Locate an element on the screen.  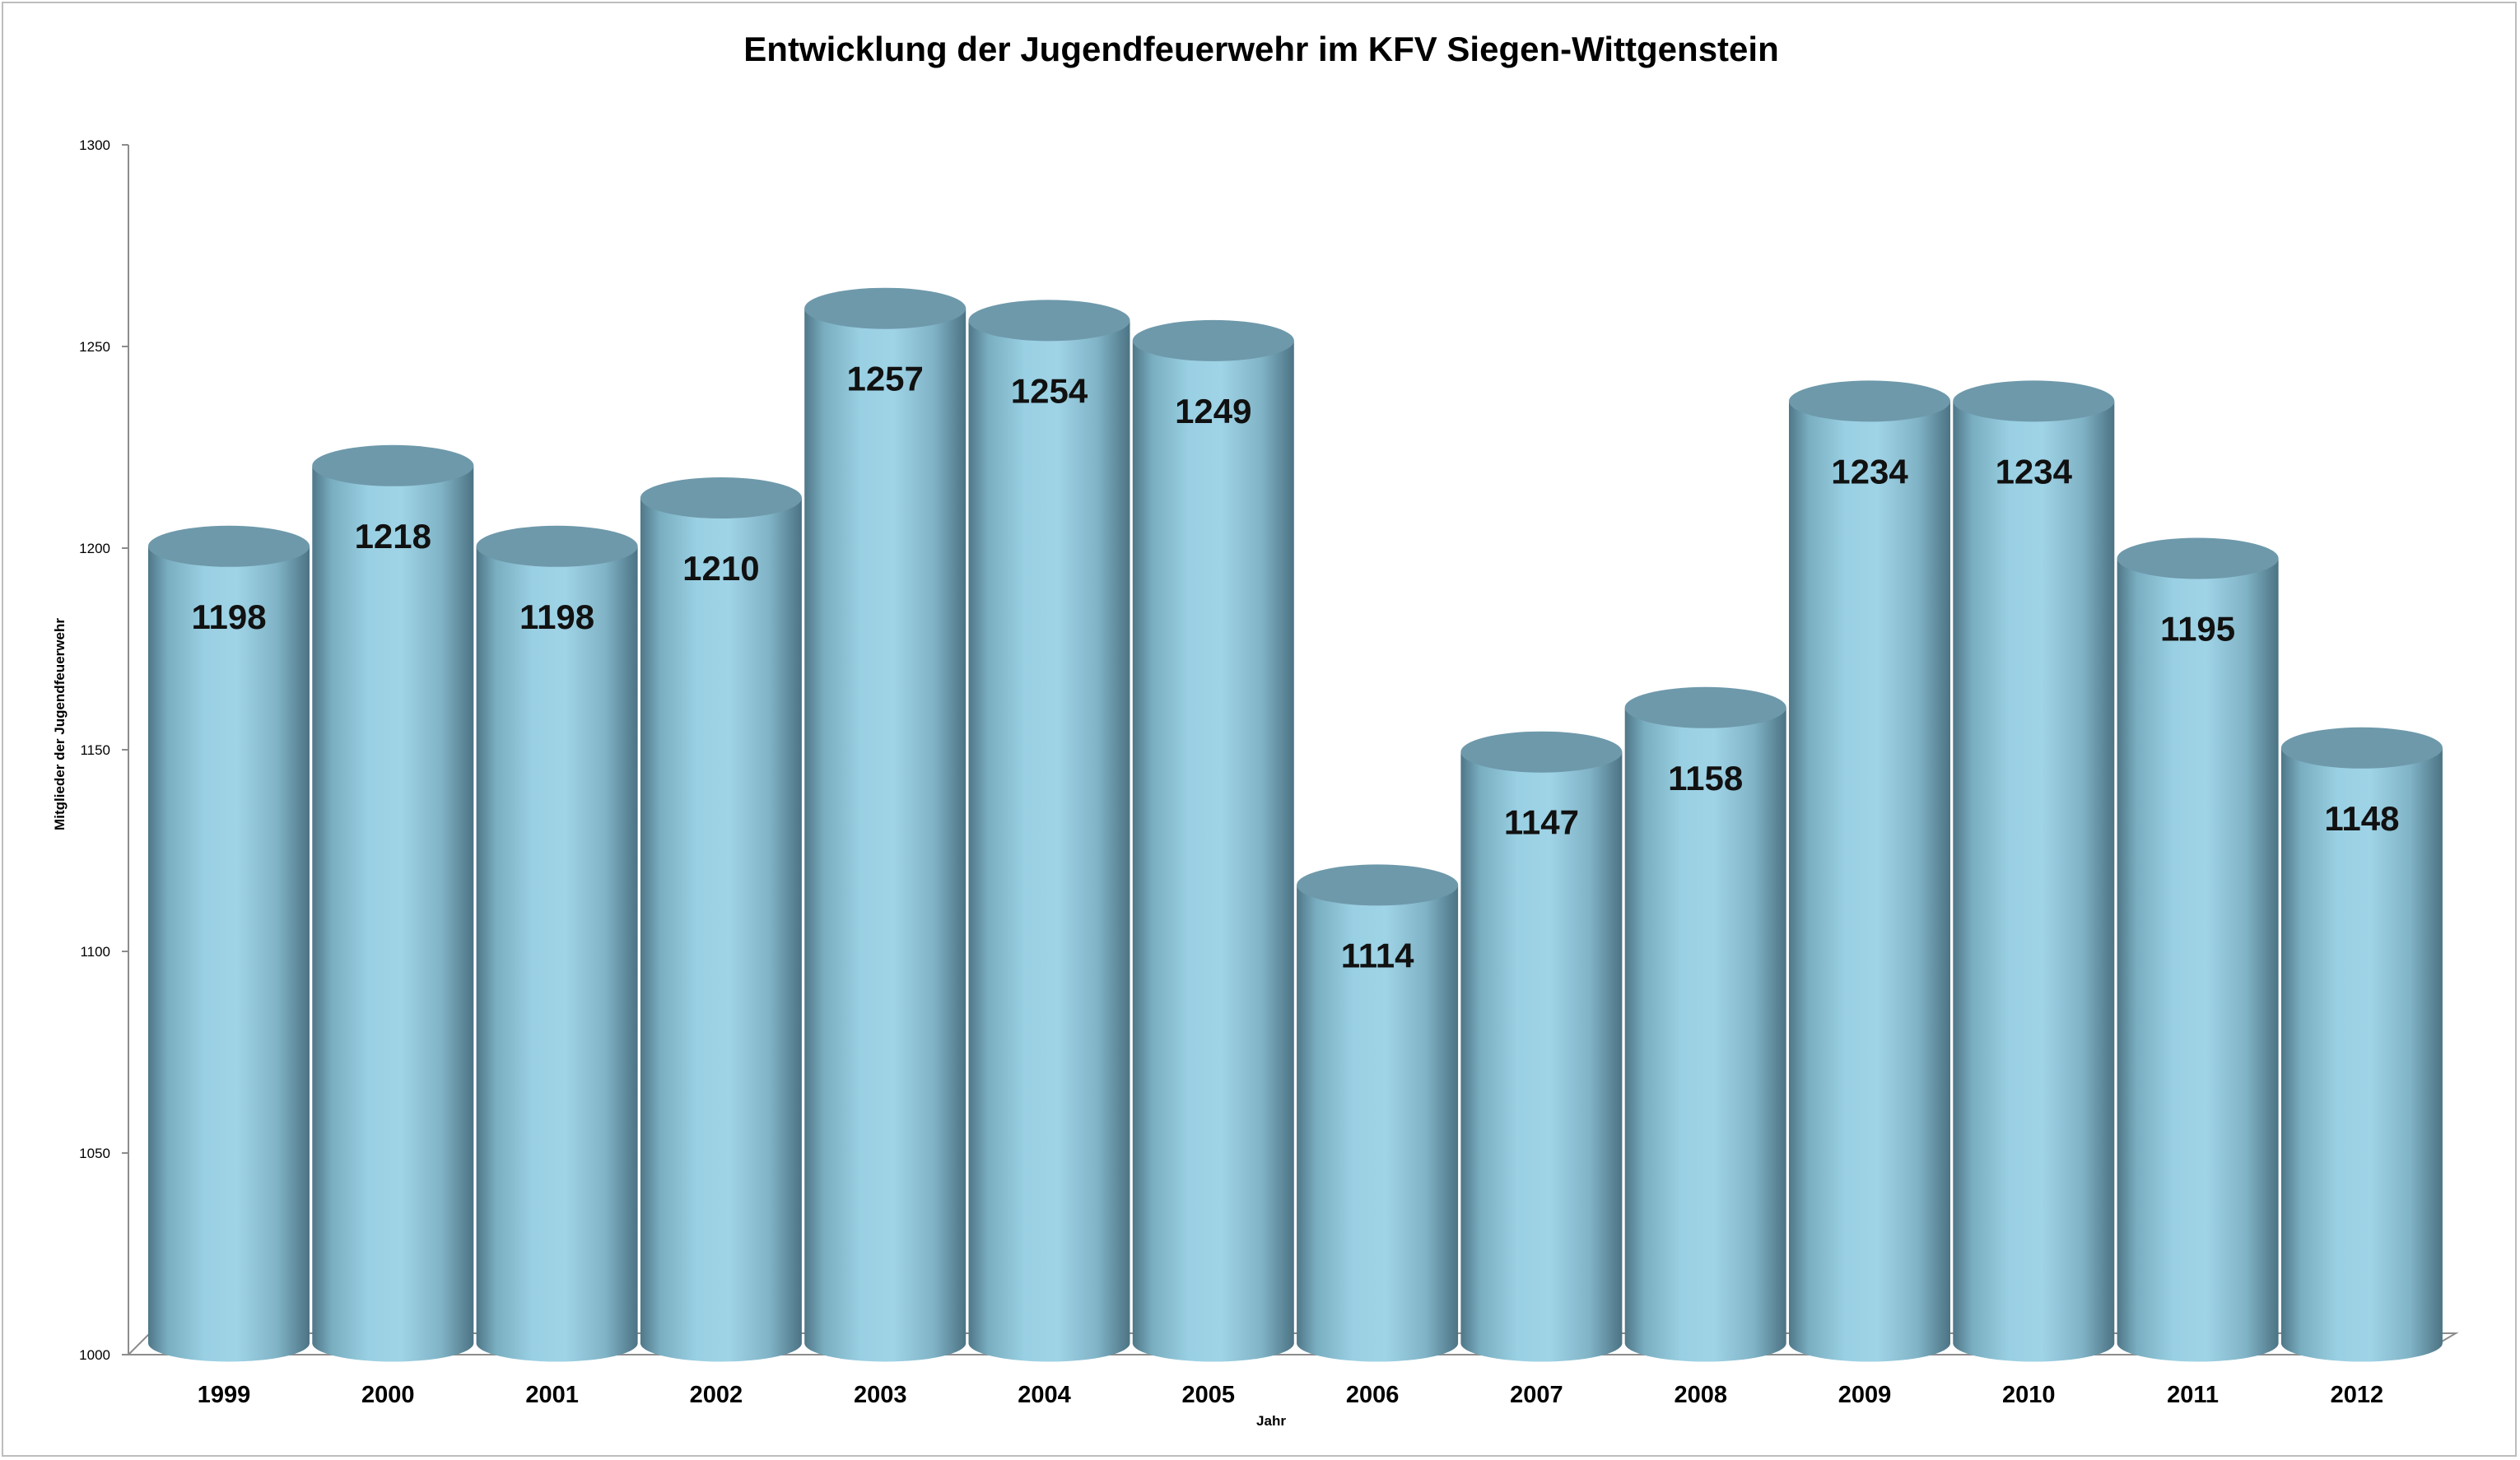
category-label-2003: 2003 is located at coordinates (880, 1395).